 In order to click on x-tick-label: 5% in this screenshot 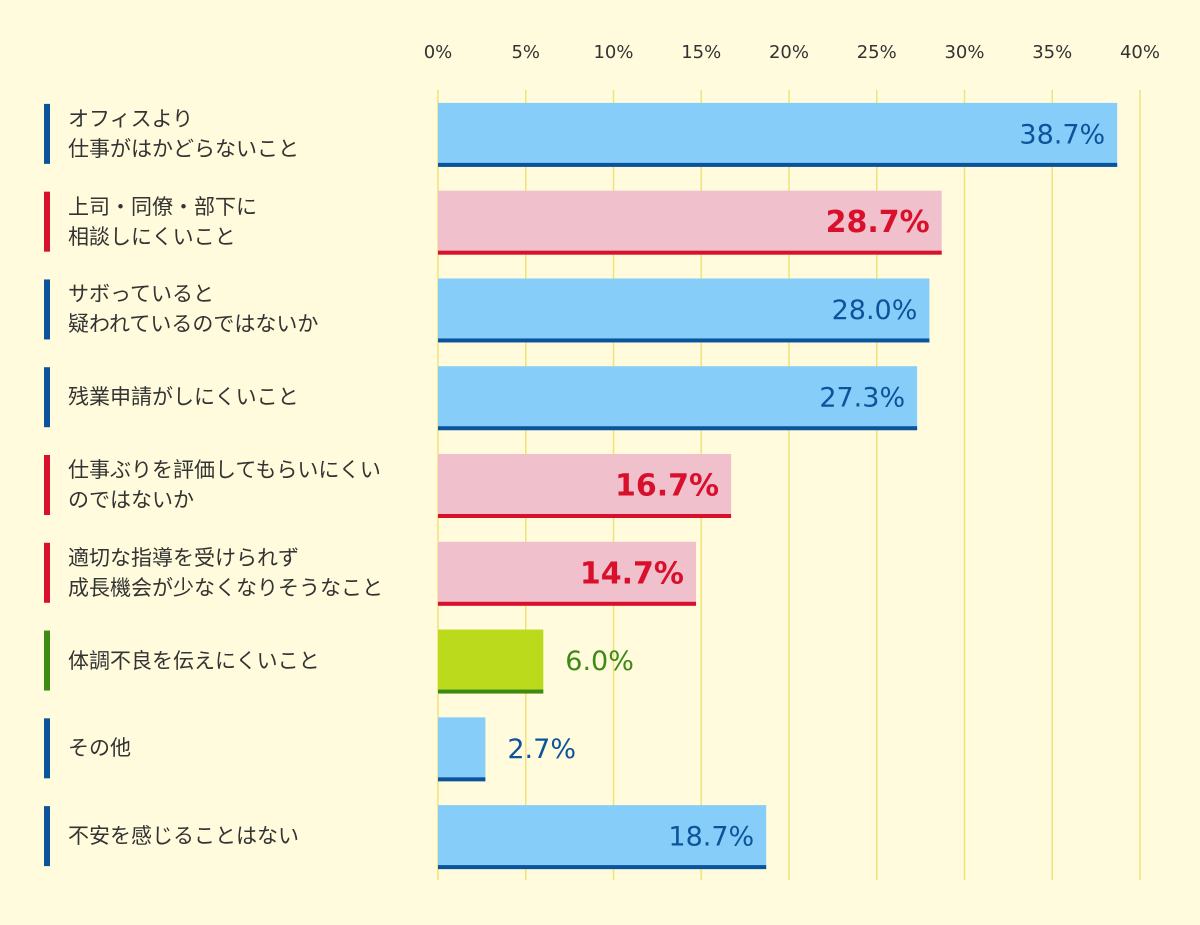, I will do `click(525, 52)`.